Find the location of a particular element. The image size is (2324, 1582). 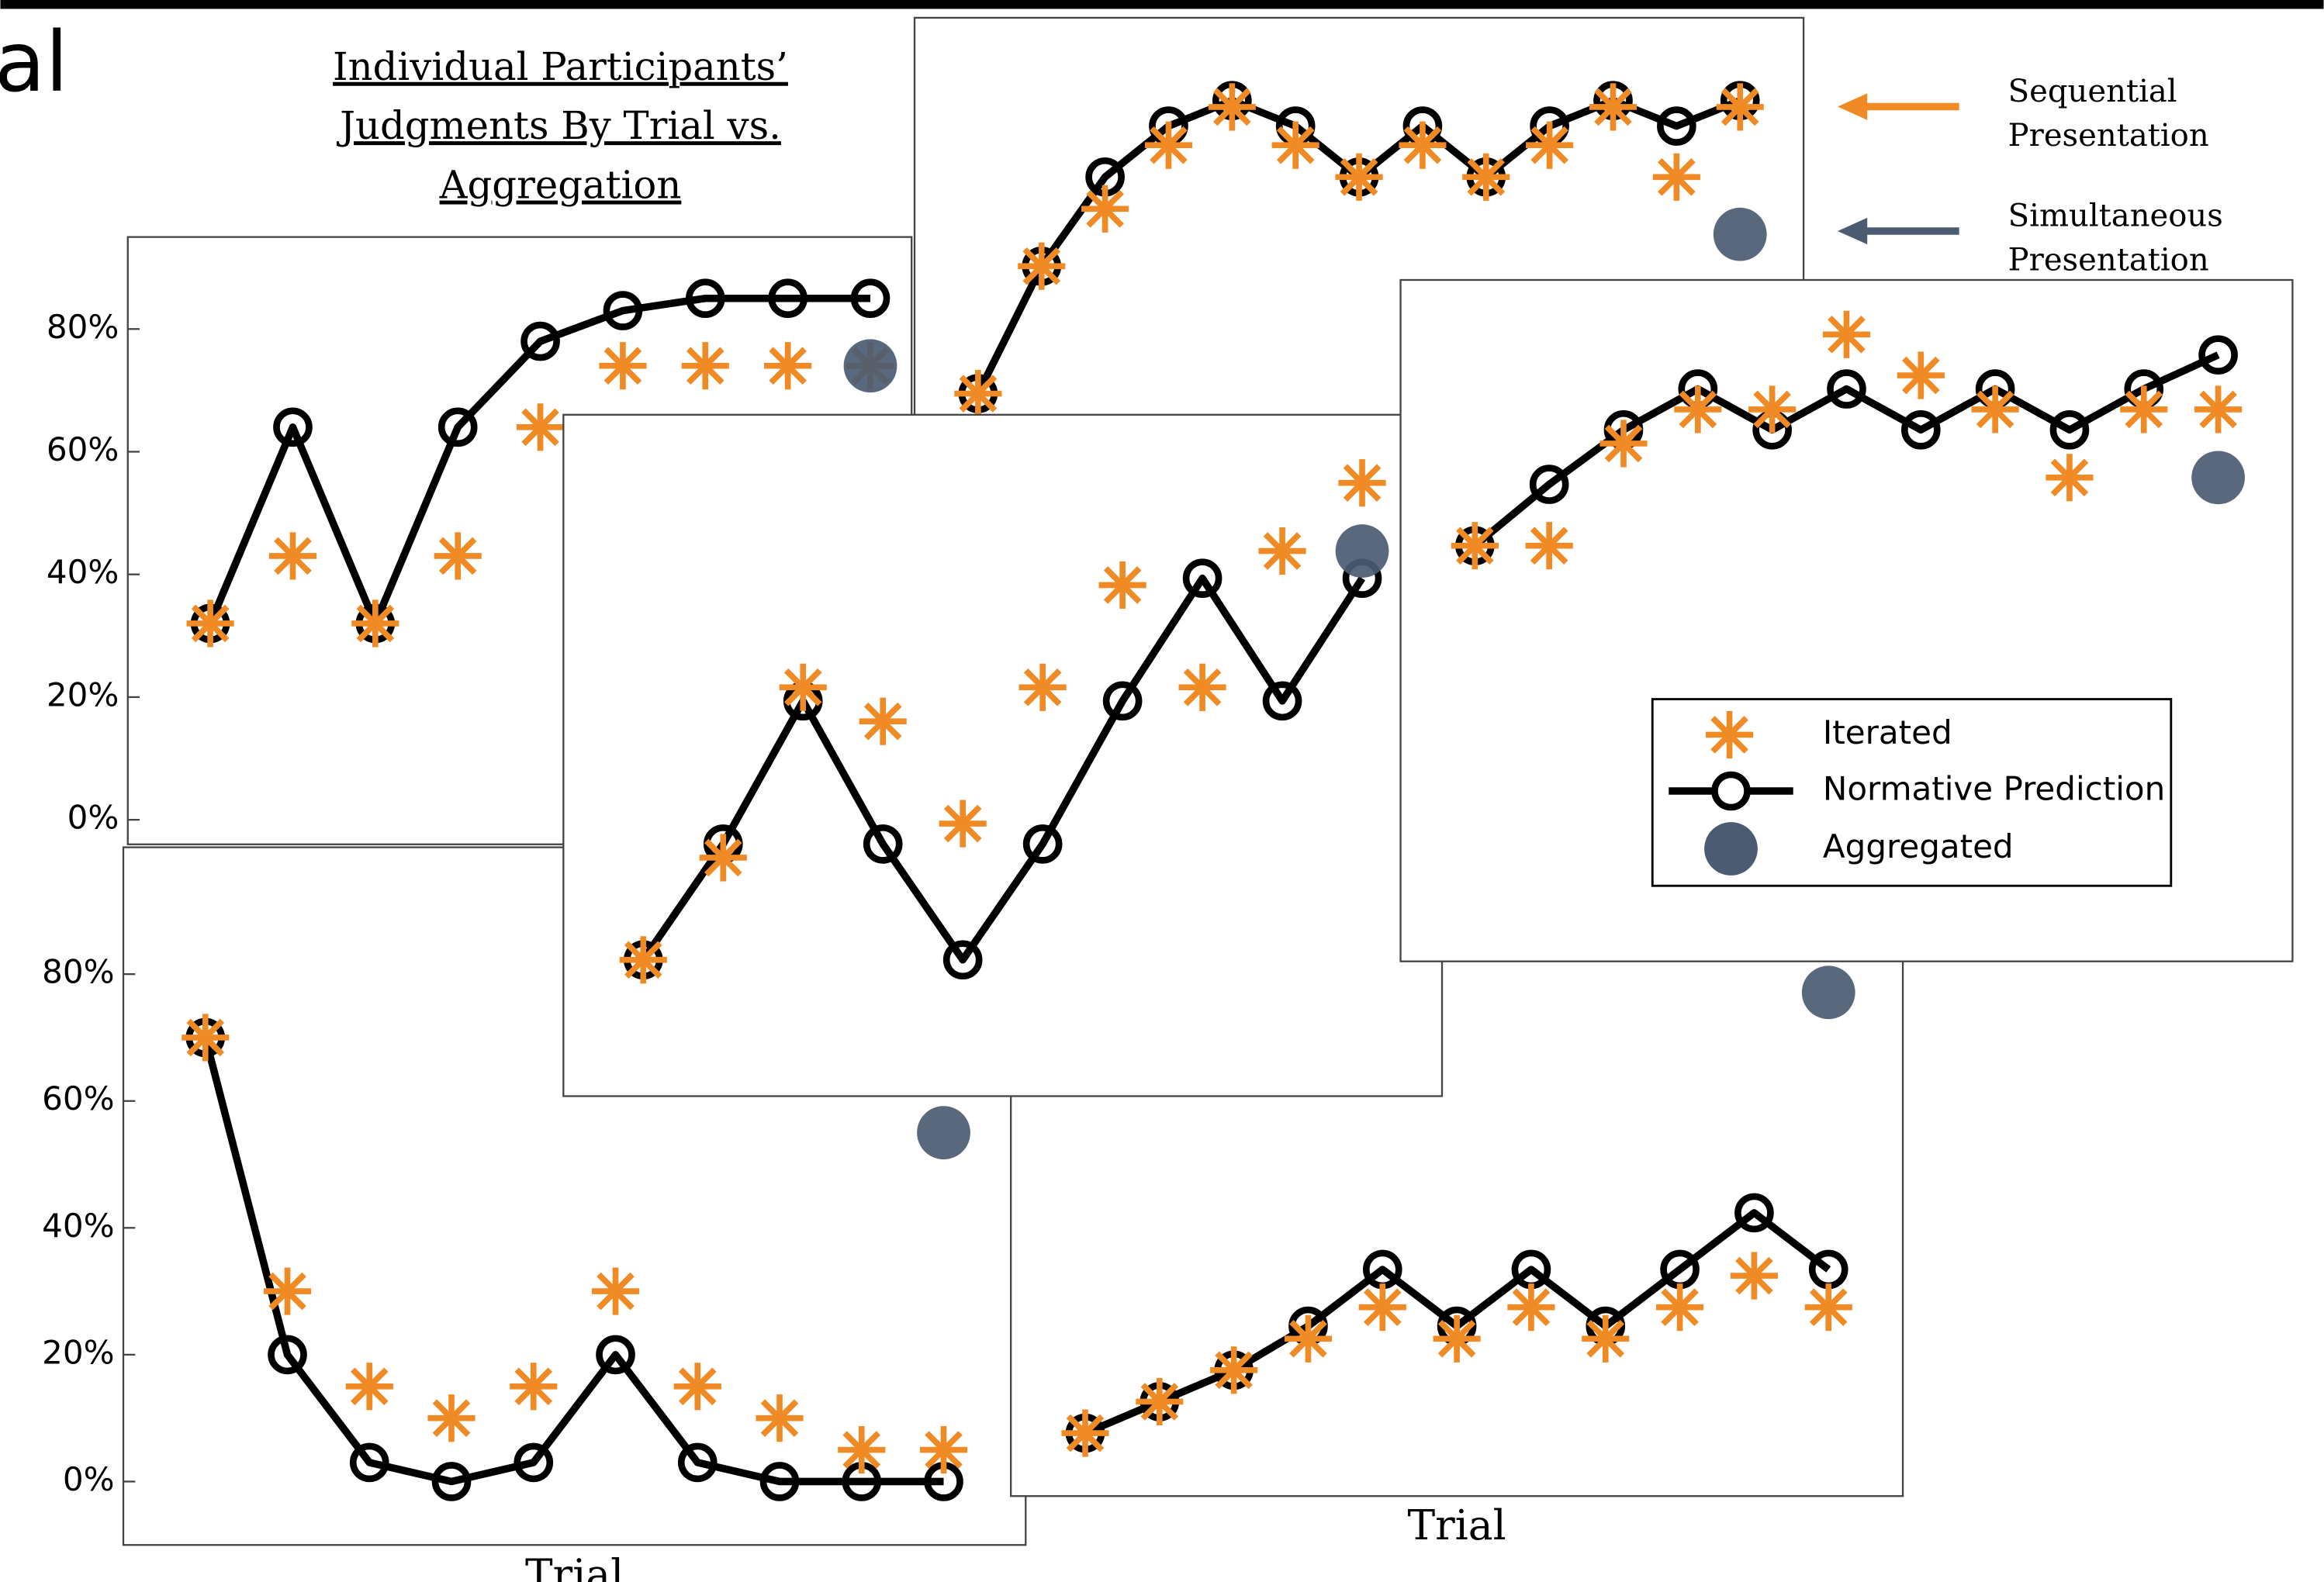

legend-label: Normative Prediction is located at coordinates (1994, 789).